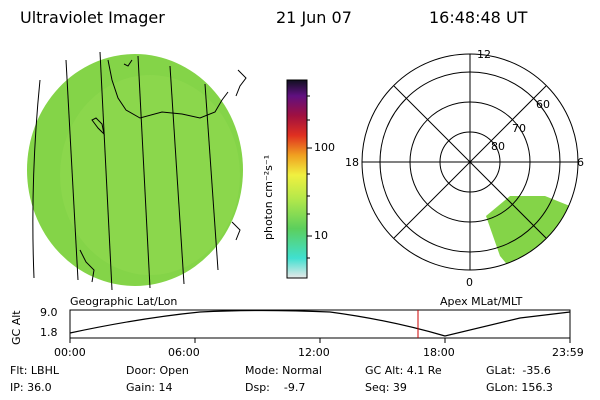  What do you see at coordinates (49, 312) in the screenshot?
I see `y-tick-9: 9.0` at bounding box center [49, 312].